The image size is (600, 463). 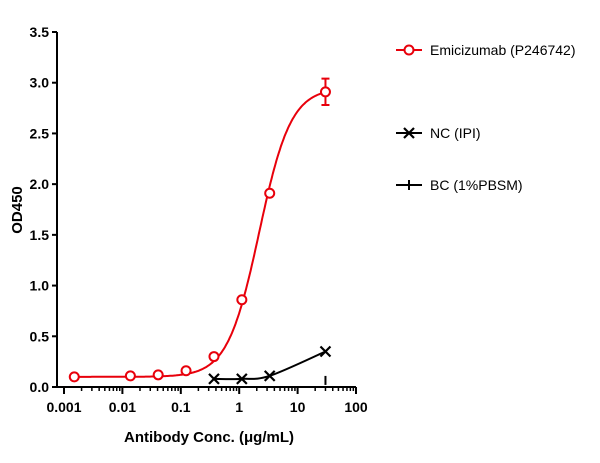 I want to click on y-tick-label: 0.5, so click(x=40, y=336).